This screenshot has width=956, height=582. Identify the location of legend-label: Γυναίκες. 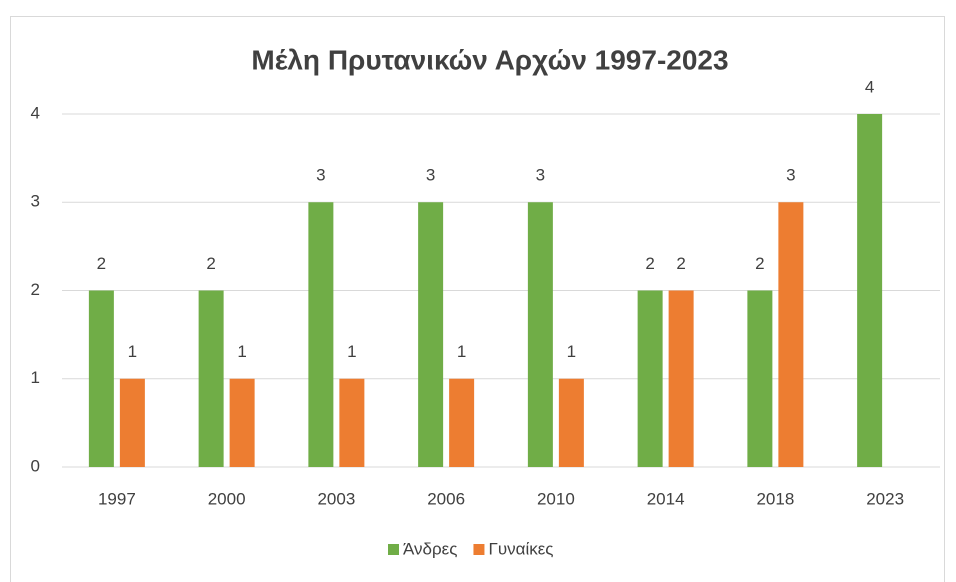
(520, 548).